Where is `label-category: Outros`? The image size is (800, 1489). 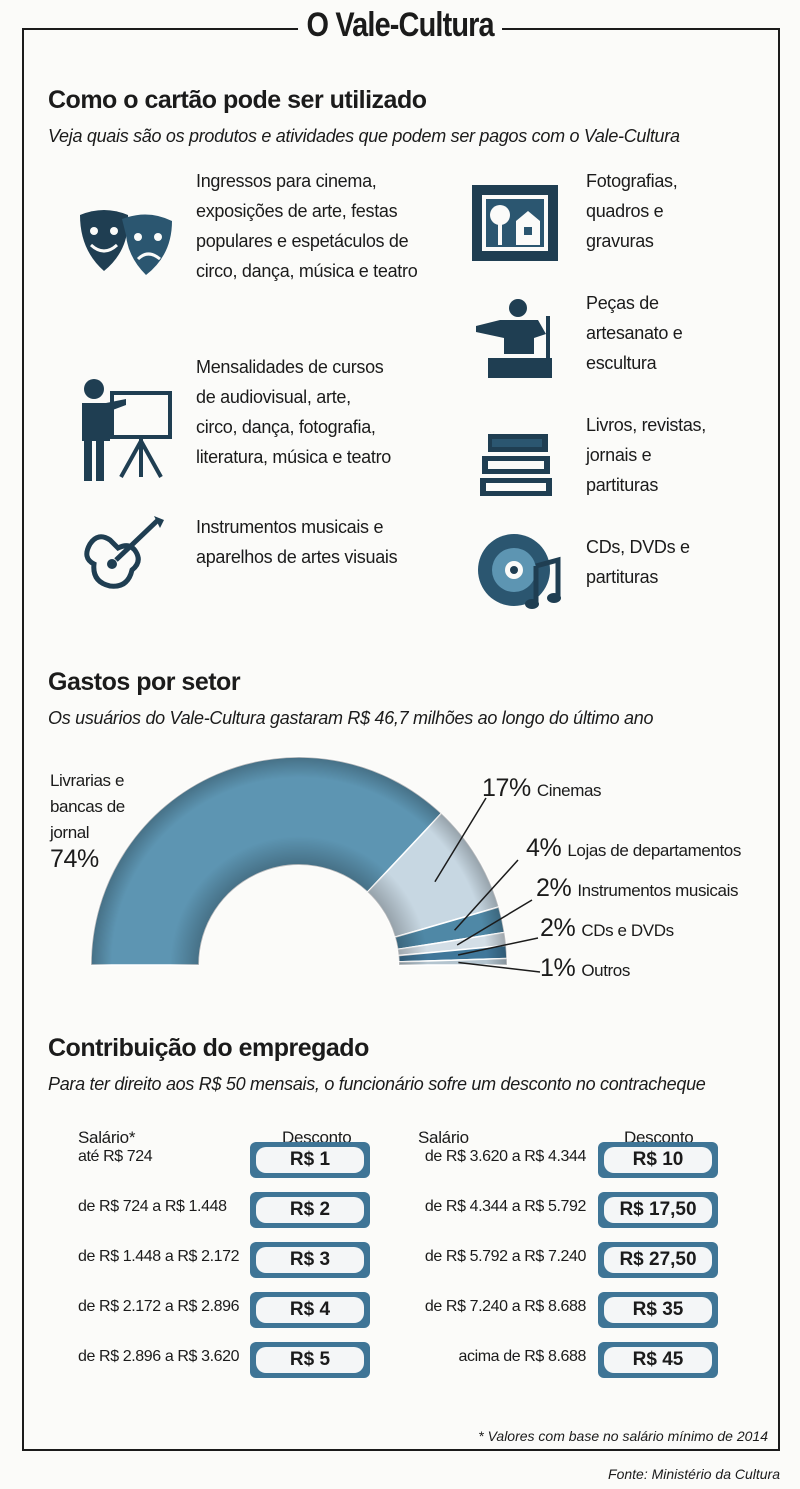 label-category: Outros is located at coordinates (605, 970).